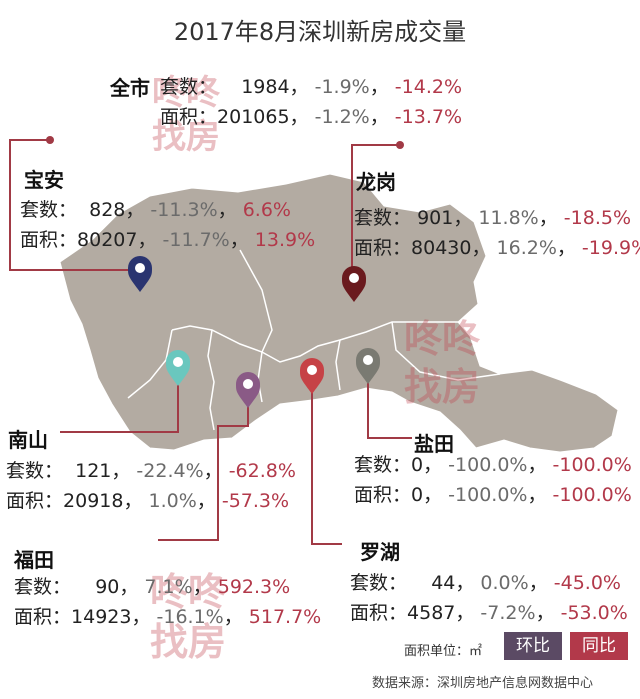 The image size is (640, 699). I want to click on pin-longgang, so click(354, 284).